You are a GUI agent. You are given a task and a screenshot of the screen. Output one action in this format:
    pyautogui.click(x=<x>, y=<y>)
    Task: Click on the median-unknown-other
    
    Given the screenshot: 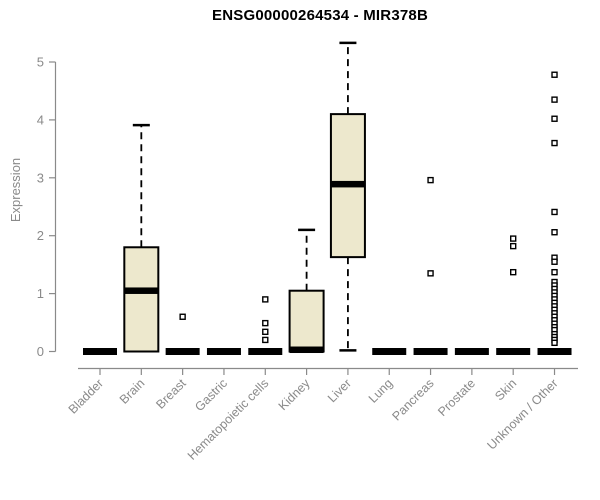 What is the action you would take?
    pyautogui.click(x=554, y=351)
    